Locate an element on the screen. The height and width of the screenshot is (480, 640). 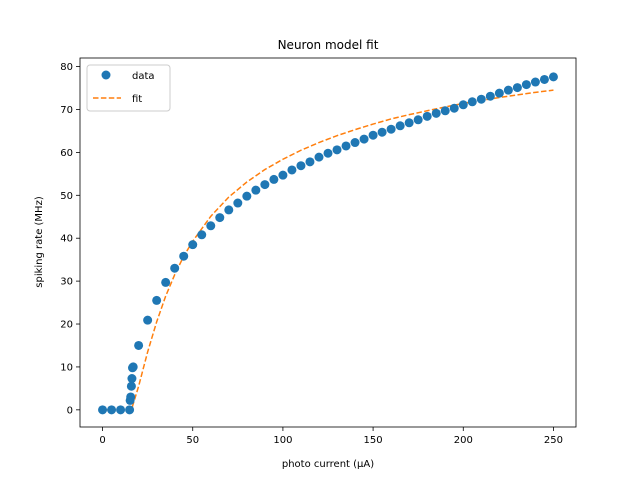
x-tick-label: 0 is located at coordinates (102, 440).